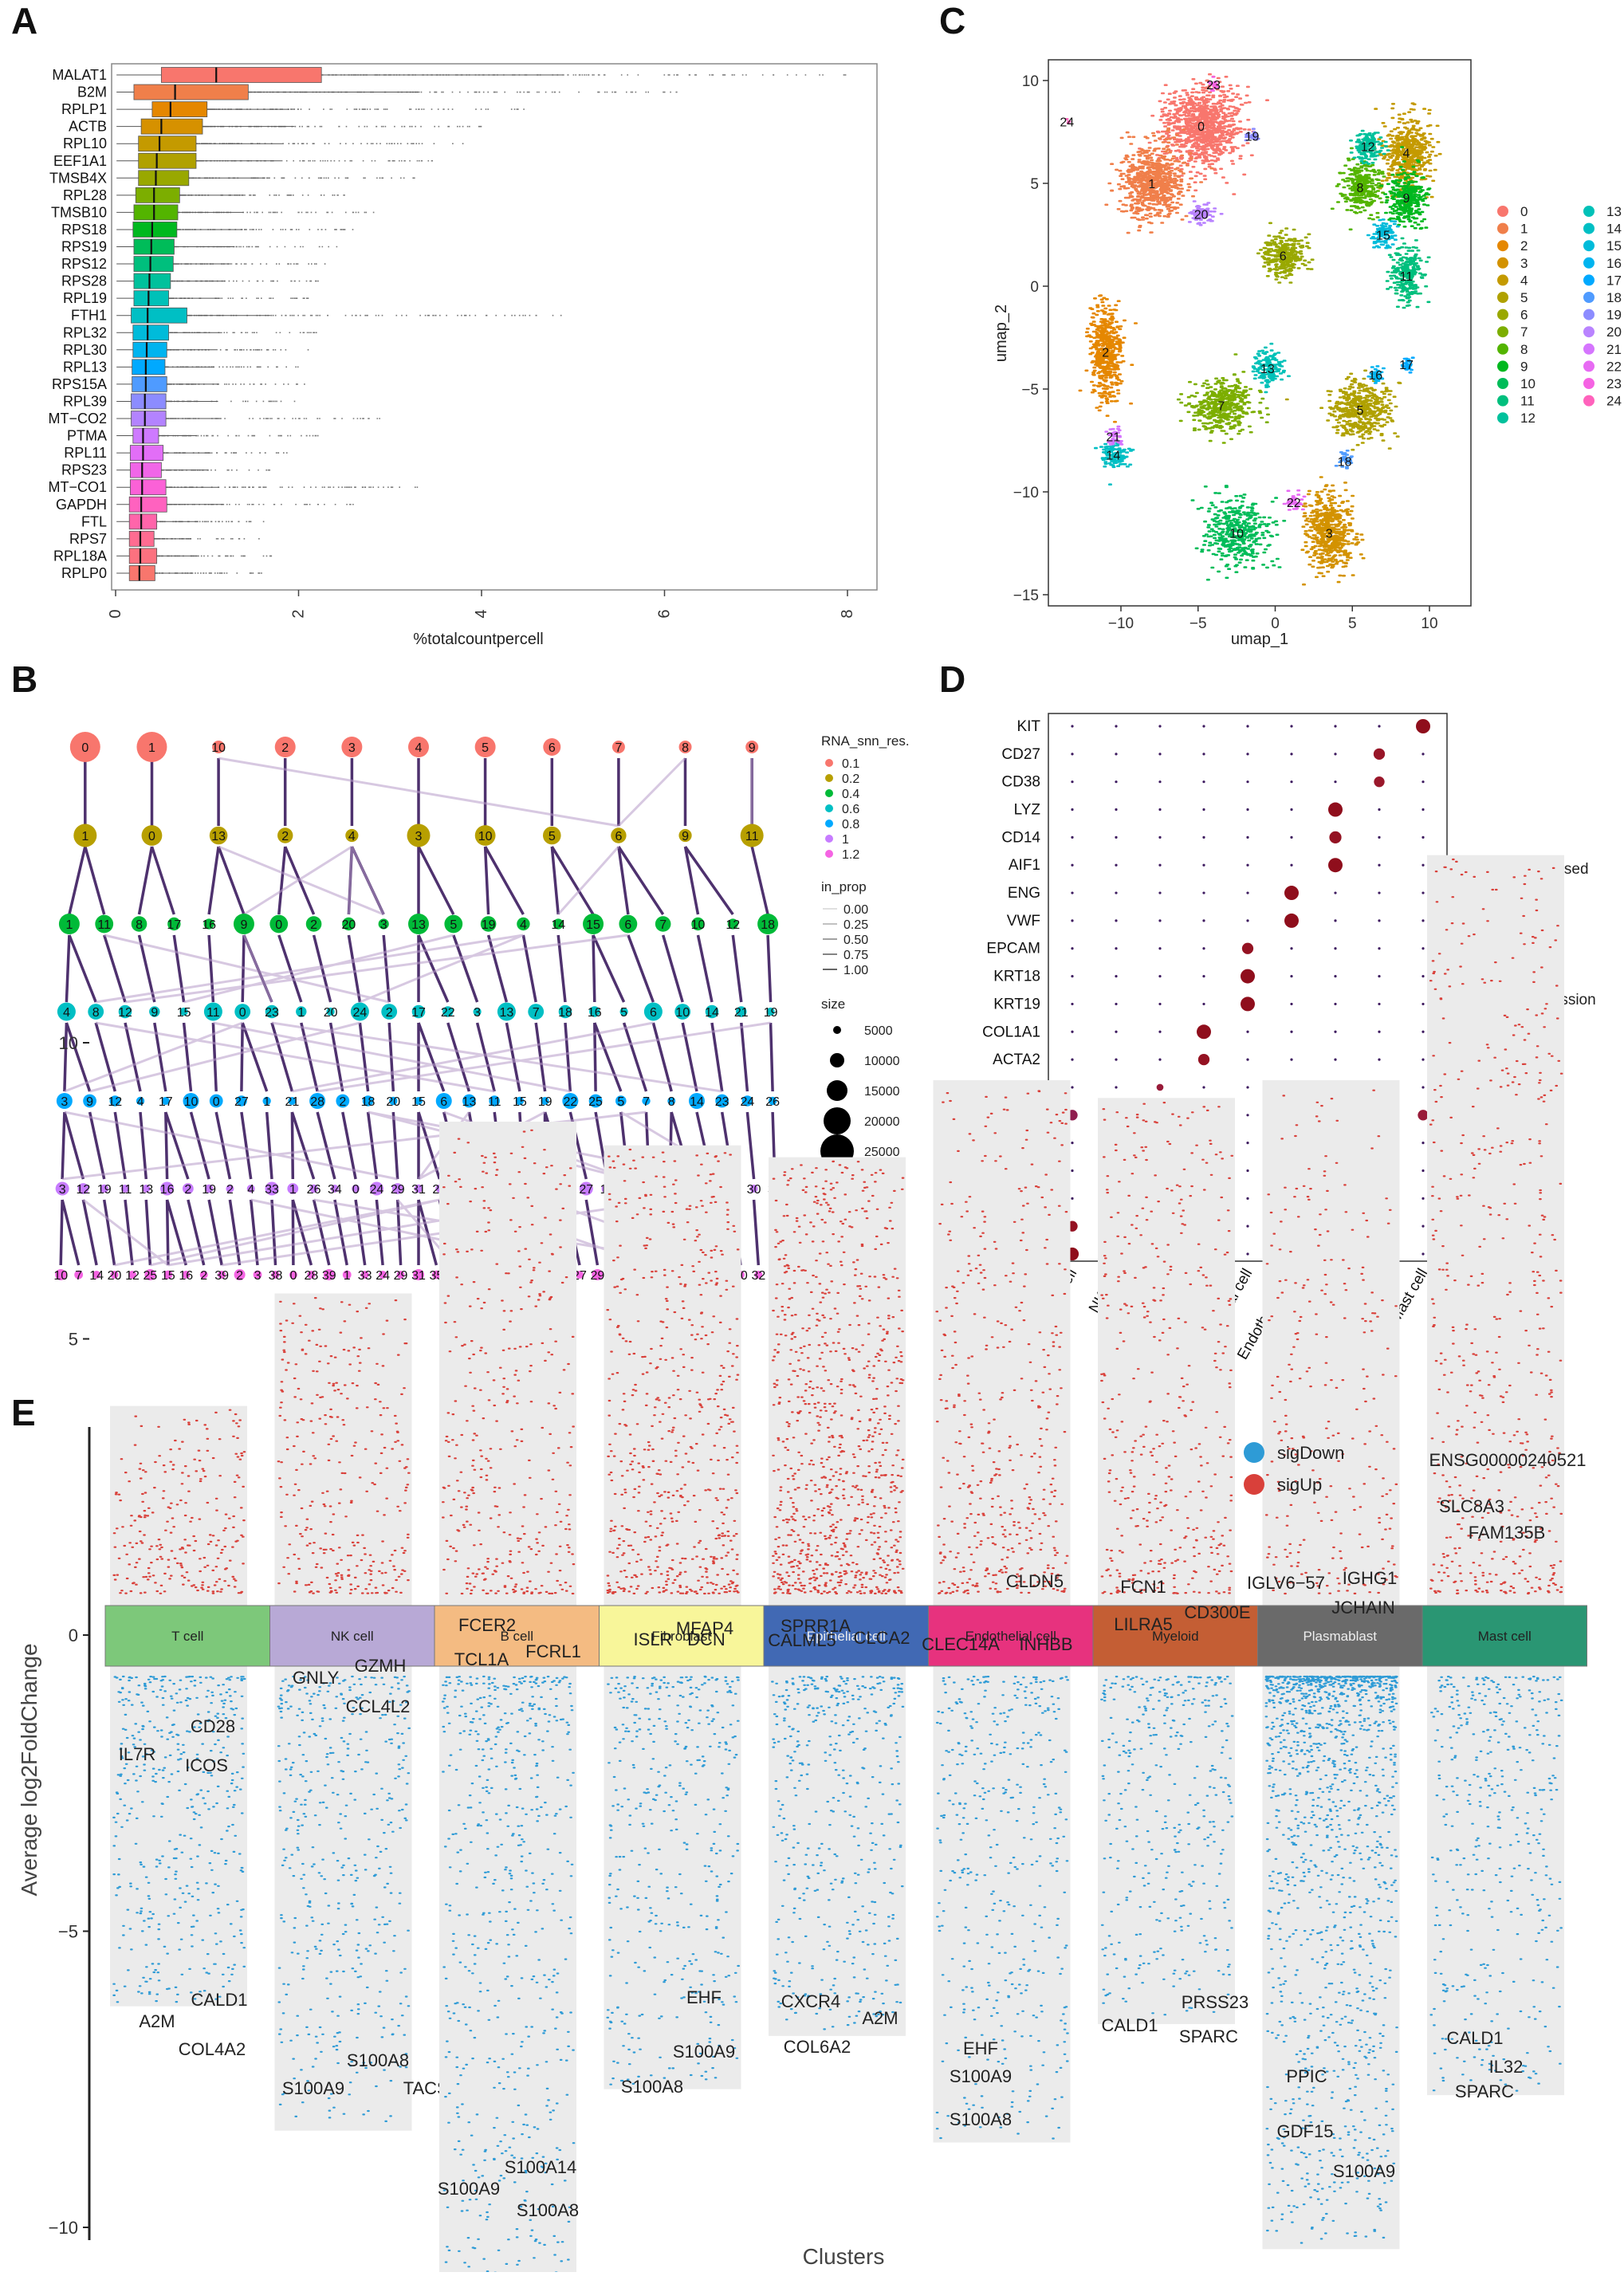  I want to click on cluster-label: 11, so click(1407, 277).